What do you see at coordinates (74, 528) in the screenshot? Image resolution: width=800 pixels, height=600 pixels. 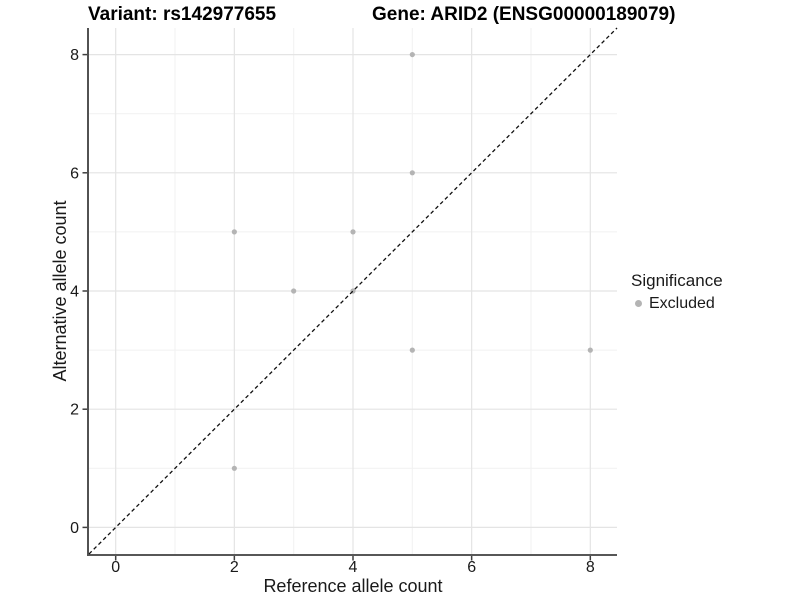 I see `y-tick-label: 0` at bounding box center [74, 528].